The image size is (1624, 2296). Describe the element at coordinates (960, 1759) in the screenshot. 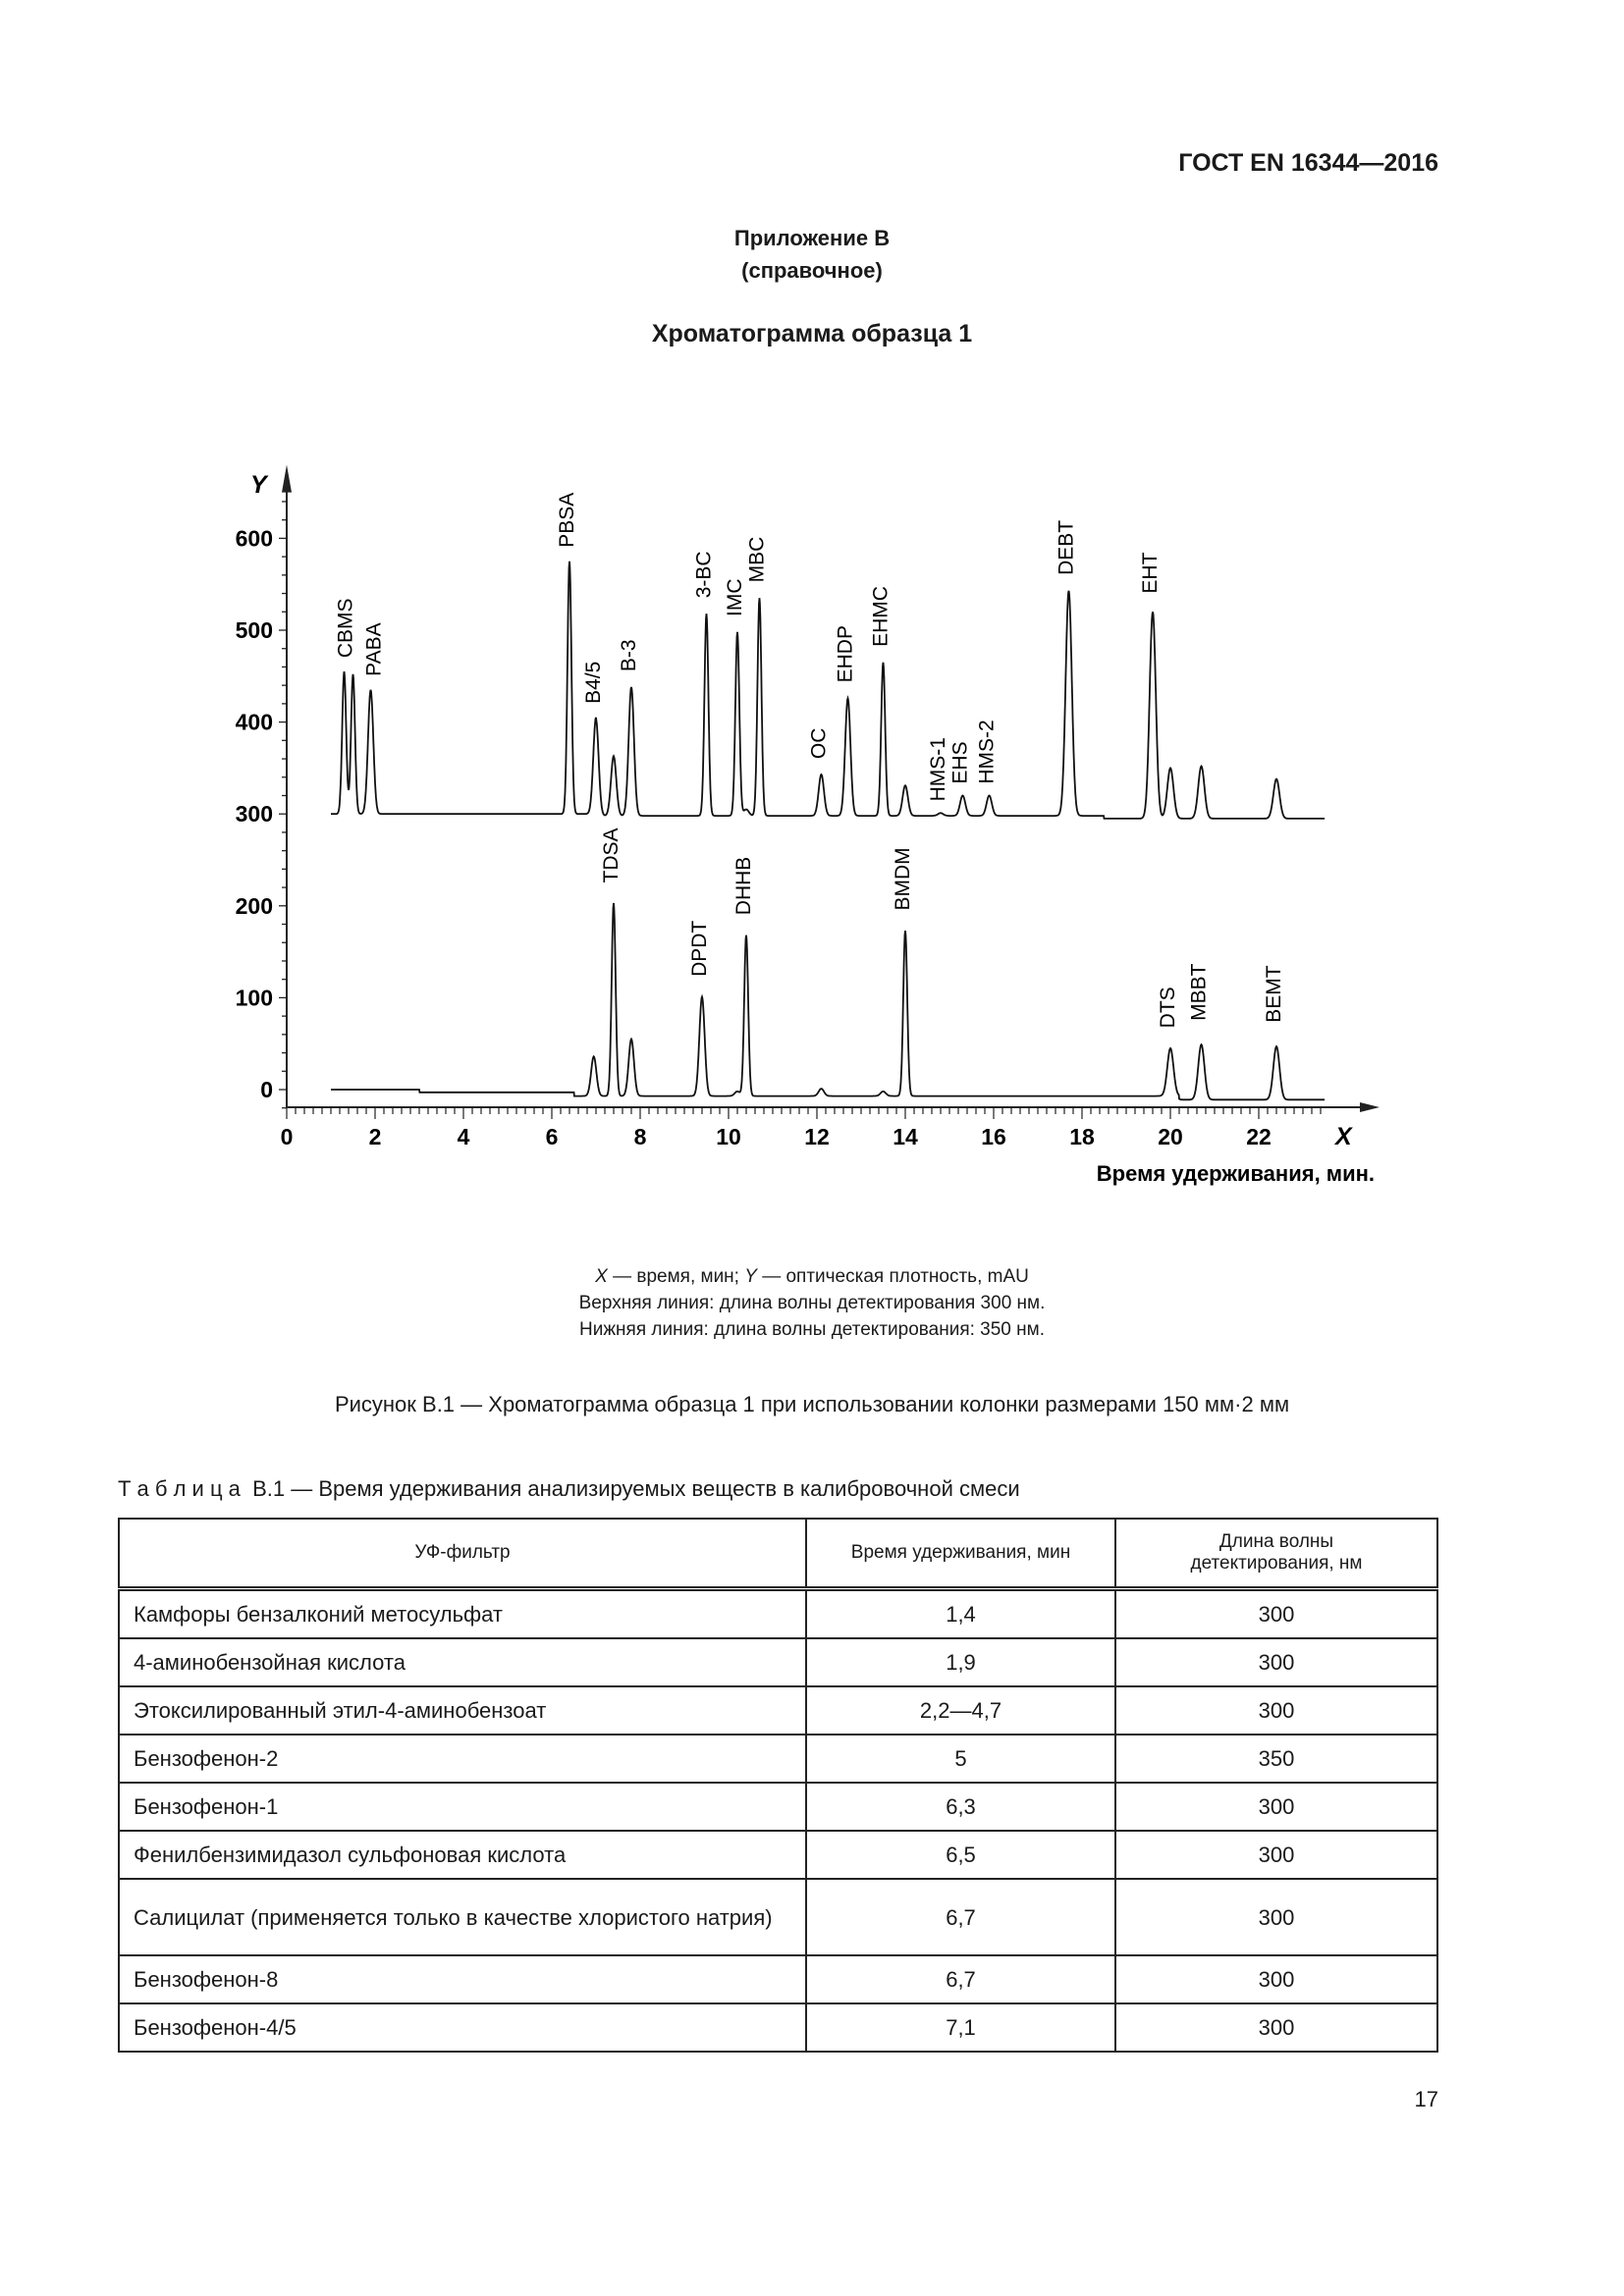

I see `cell-retention: 5` at that location.